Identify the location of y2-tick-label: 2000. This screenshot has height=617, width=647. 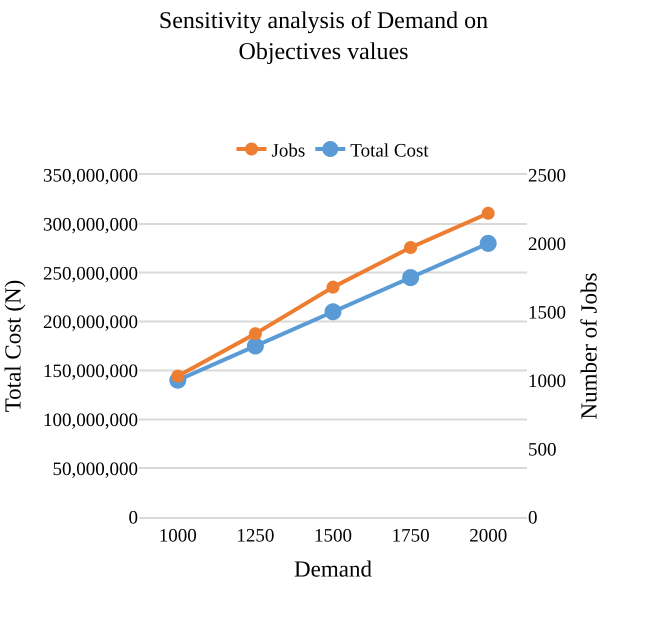
(547, 245).